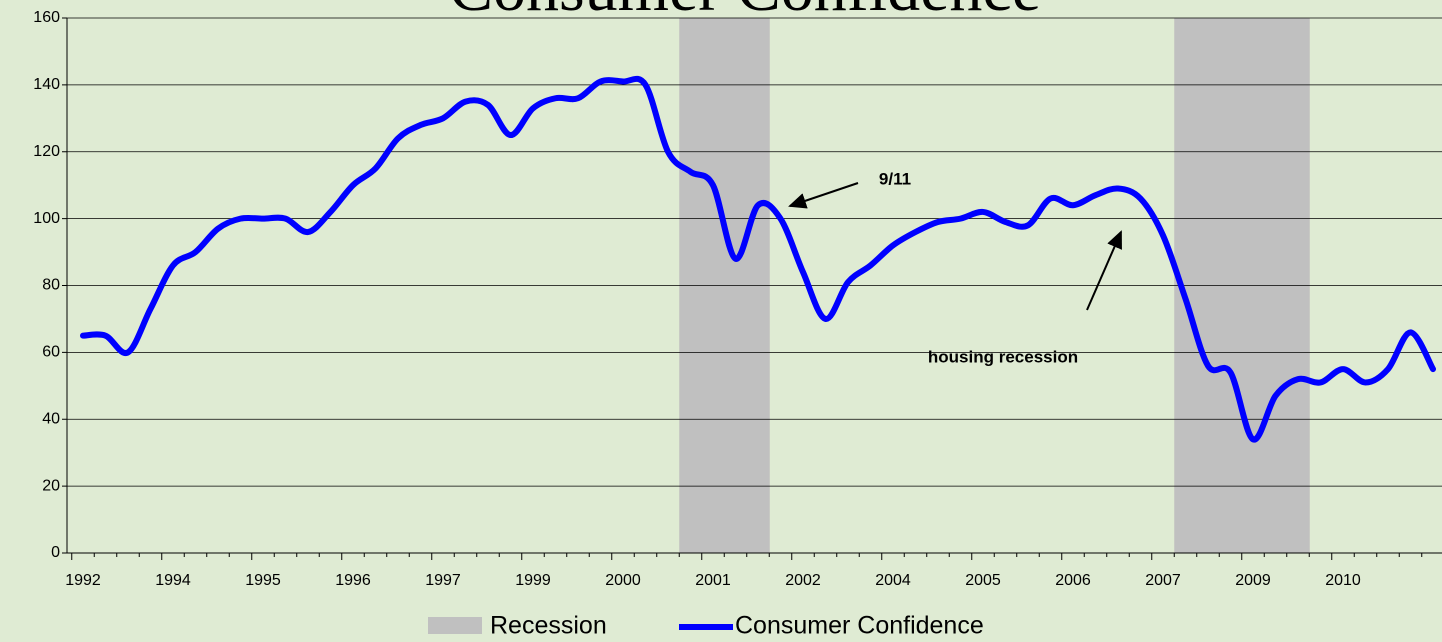  Describe the element at coordinates (803, 580) in the screenshot. I see `x-tick-label: 2002` at that location.